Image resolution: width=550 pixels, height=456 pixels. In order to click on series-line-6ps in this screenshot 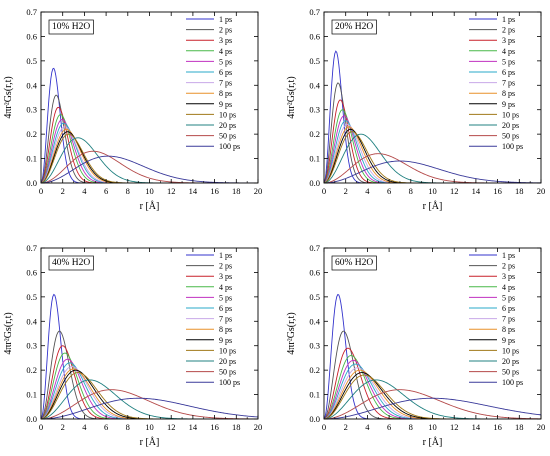, I will do `click(432, 151)`.